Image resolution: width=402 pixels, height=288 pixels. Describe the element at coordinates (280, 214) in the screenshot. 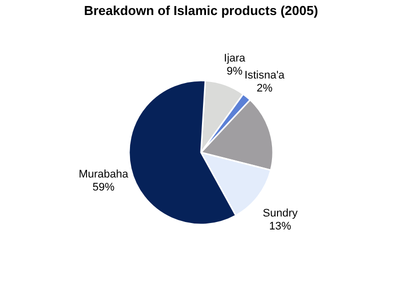

I see `slice-label: Sundry` at that location.